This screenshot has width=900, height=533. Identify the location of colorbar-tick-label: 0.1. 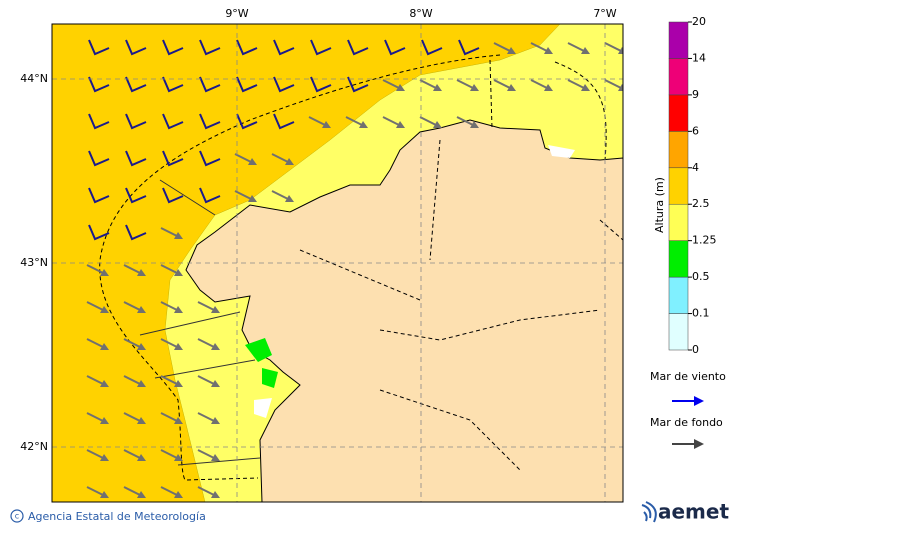
(701, 313).